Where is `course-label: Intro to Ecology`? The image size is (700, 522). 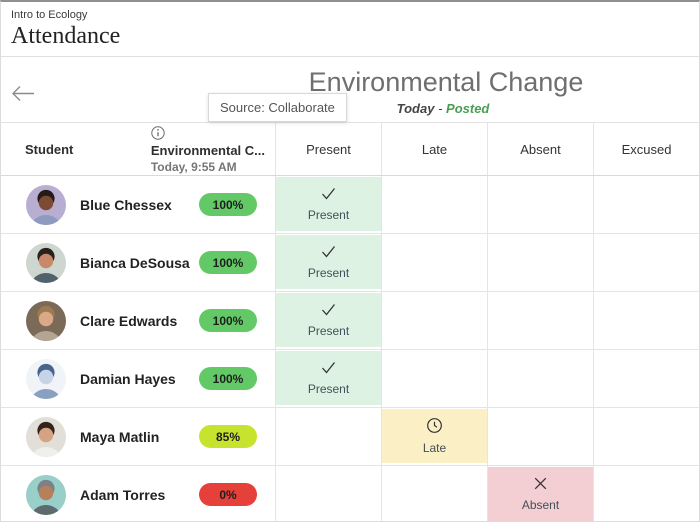 course-label: Intro to Ecology is located at coordinates (49, 15).